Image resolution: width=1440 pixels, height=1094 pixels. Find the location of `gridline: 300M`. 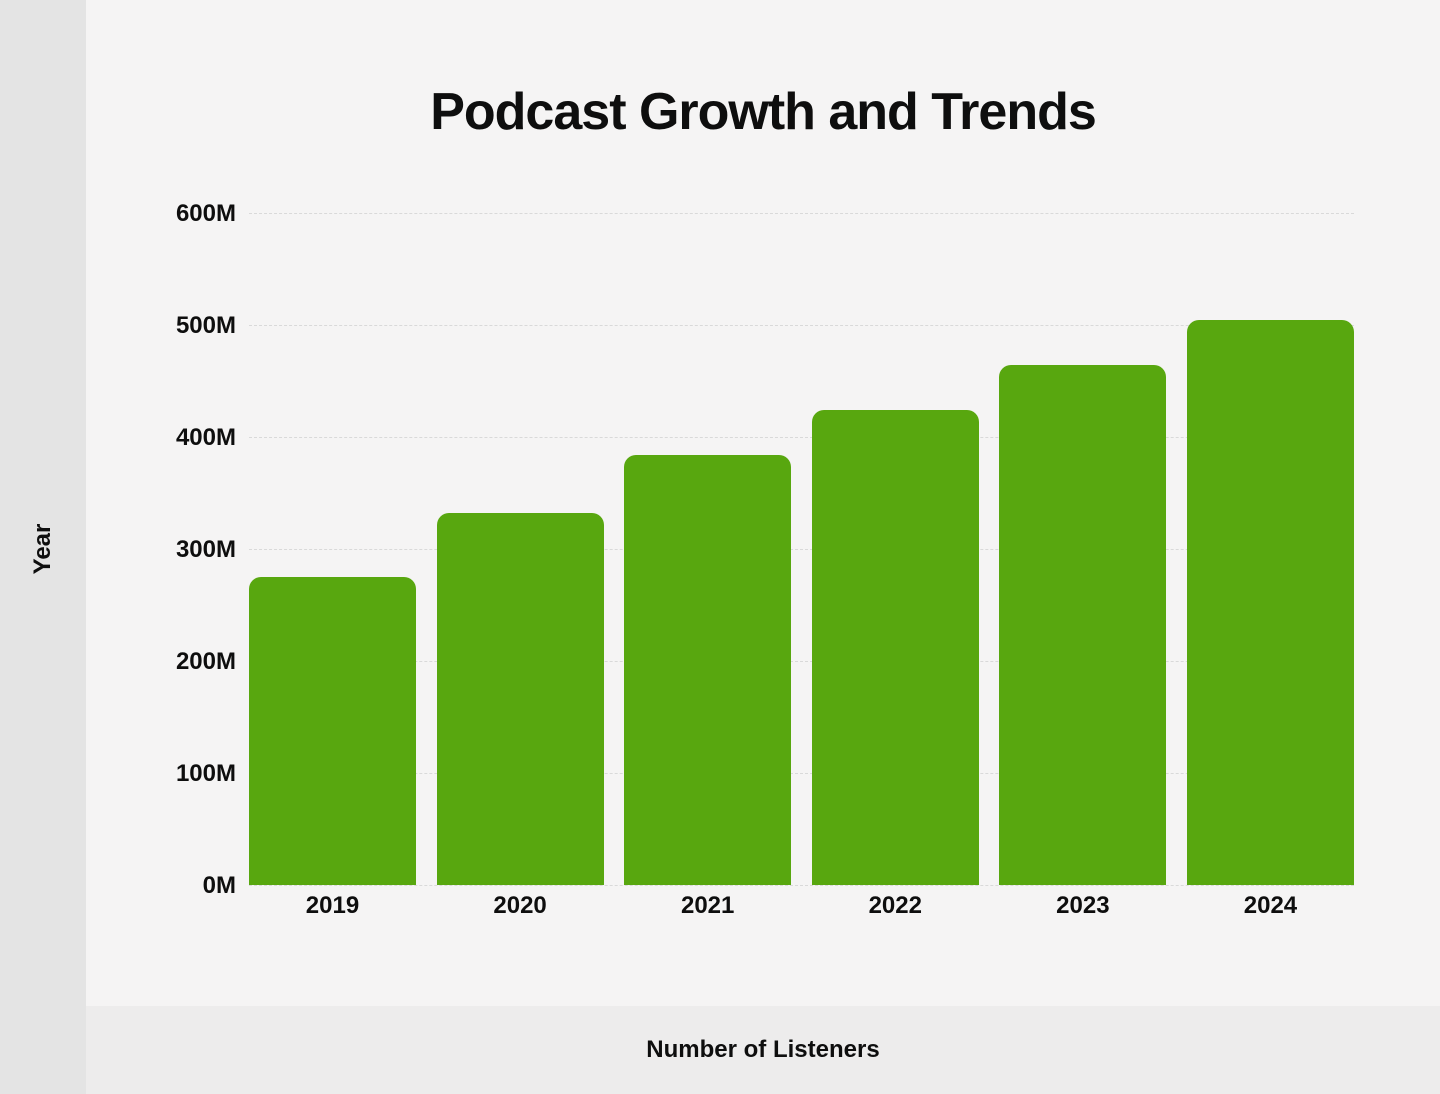

gridline: 300M is located at coordinates (765, 550).